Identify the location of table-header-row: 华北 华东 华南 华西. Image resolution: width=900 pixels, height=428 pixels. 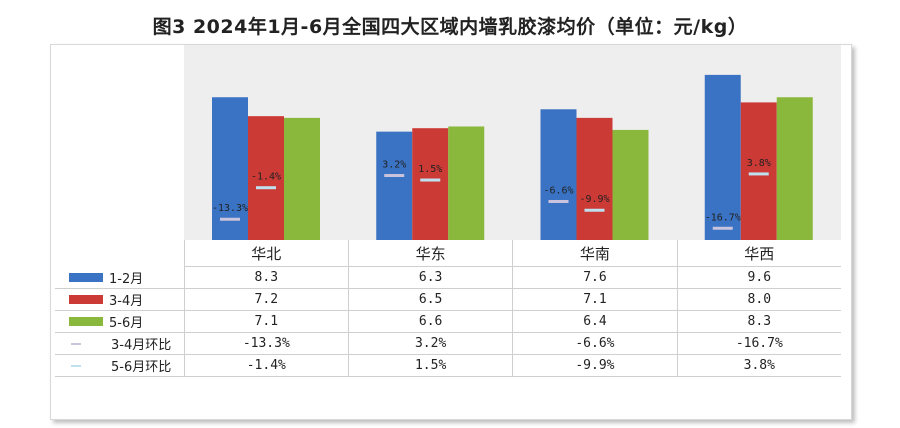
(448, 253).